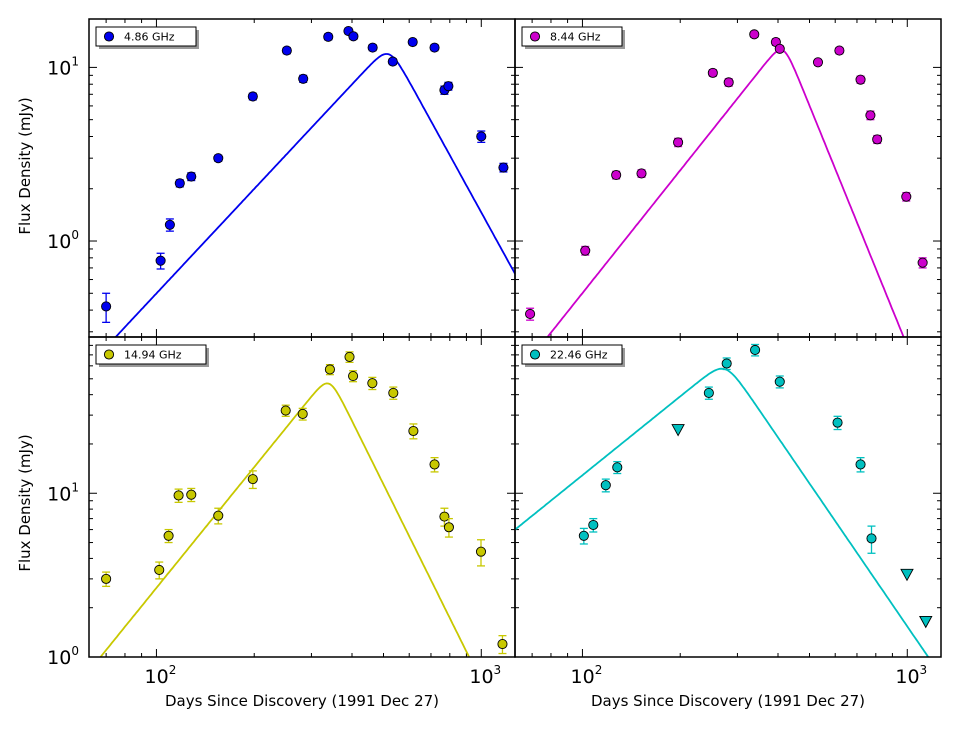 This screenshot has height=734, width=978. I want to click on legend: 22.46 GHz, so click(573, 355).